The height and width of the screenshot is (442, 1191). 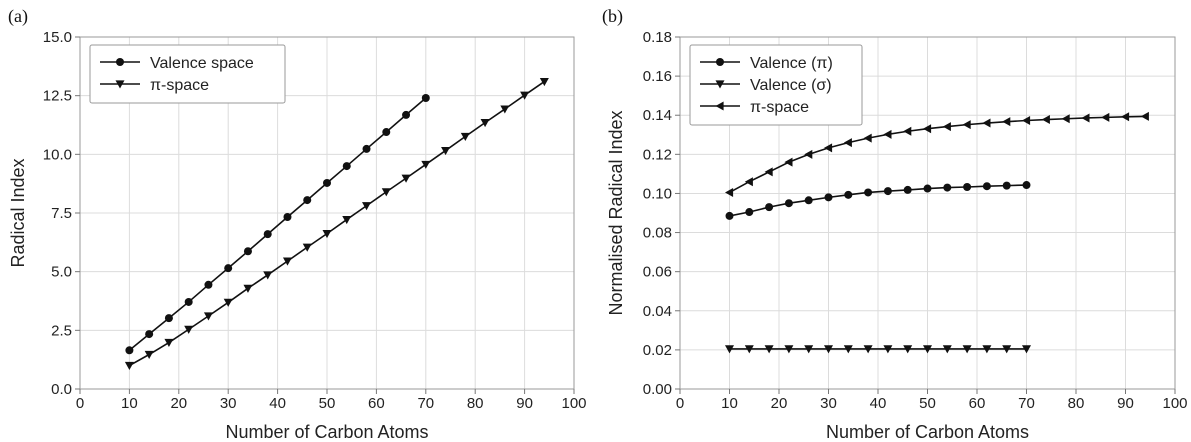 What do you see at coordinates (57, 96) in the screenshot?
I see `y-tick-label: 12.5` at bounding box center [57, 96].